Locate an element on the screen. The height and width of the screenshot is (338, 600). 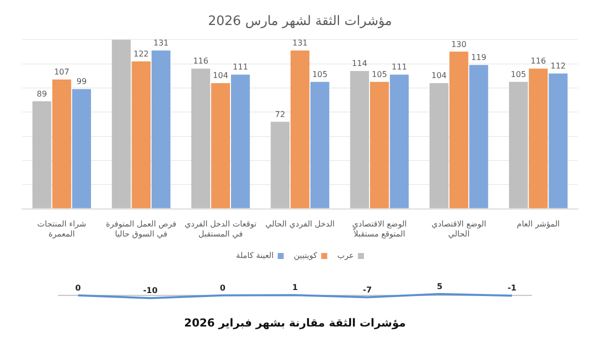
data-label: -10 is located at coordinates (150, 291).